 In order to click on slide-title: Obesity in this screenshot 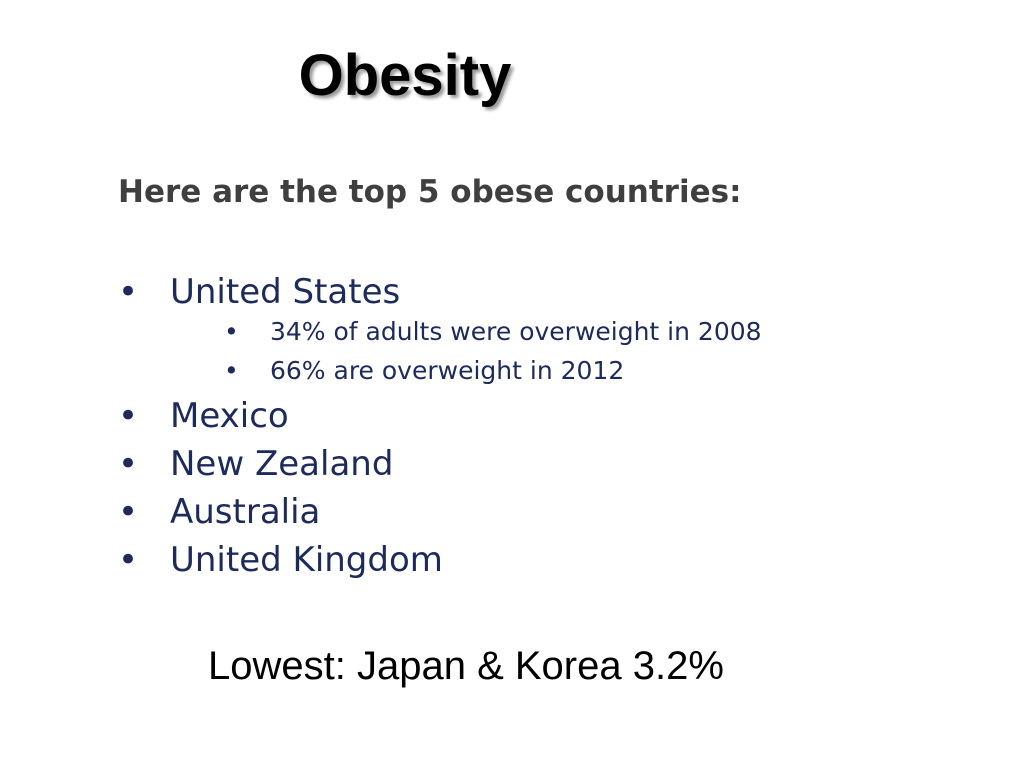, I will do `click(405, 75)`.